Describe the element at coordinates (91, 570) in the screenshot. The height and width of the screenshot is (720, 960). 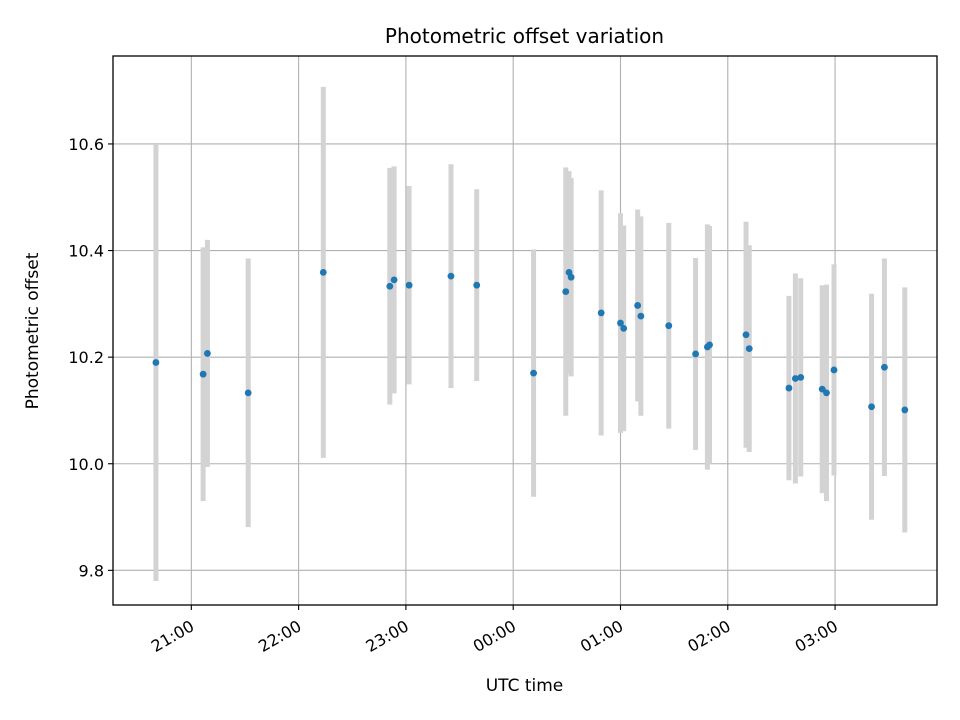
I see `y-tick-label: 9.8` at that location.